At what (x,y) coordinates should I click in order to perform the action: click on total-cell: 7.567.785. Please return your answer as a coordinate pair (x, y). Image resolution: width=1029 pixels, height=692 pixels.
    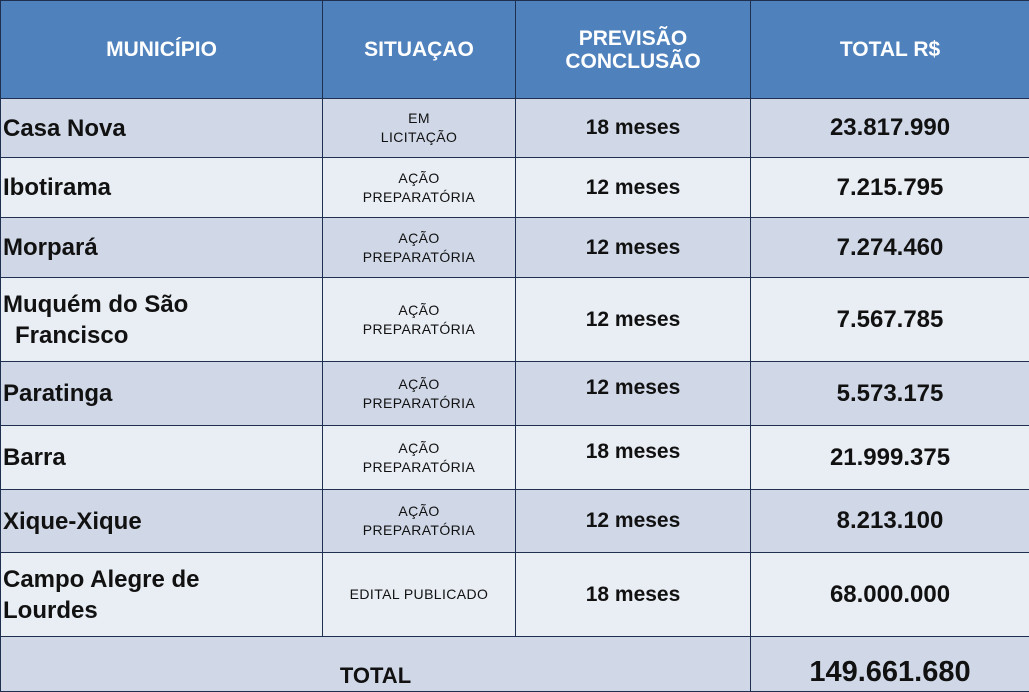
    Looking at the image, I should click on (890, 320).